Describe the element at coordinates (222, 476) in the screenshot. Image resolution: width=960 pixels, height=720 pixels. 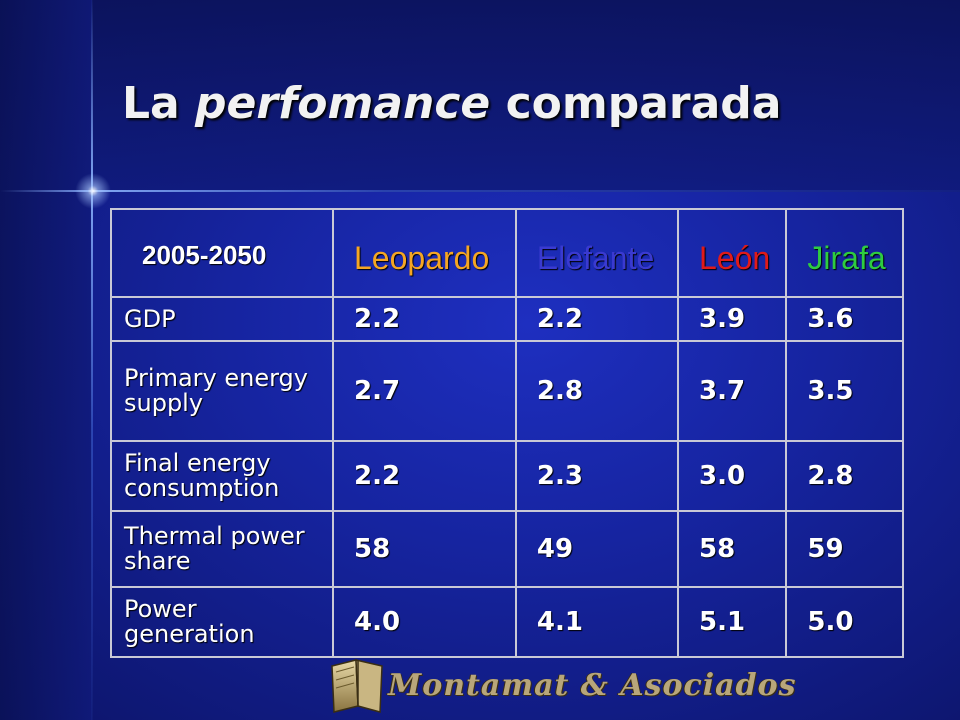
I see `row-label: Final energy consumption` at that location.